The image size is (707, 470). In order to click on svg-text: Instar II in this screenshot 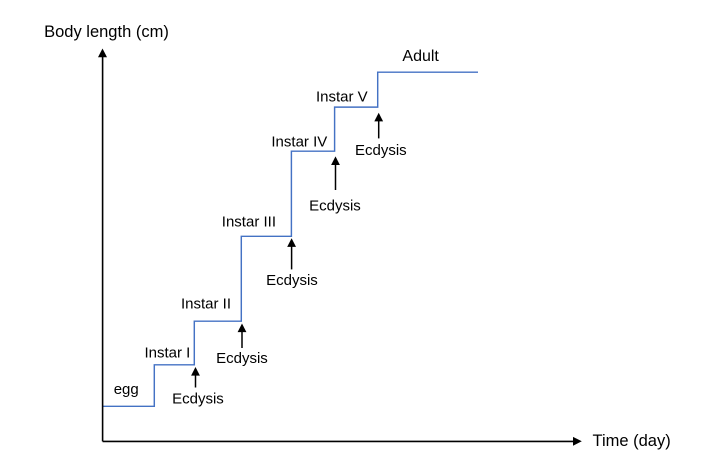, I will do `click(206, 304)`.